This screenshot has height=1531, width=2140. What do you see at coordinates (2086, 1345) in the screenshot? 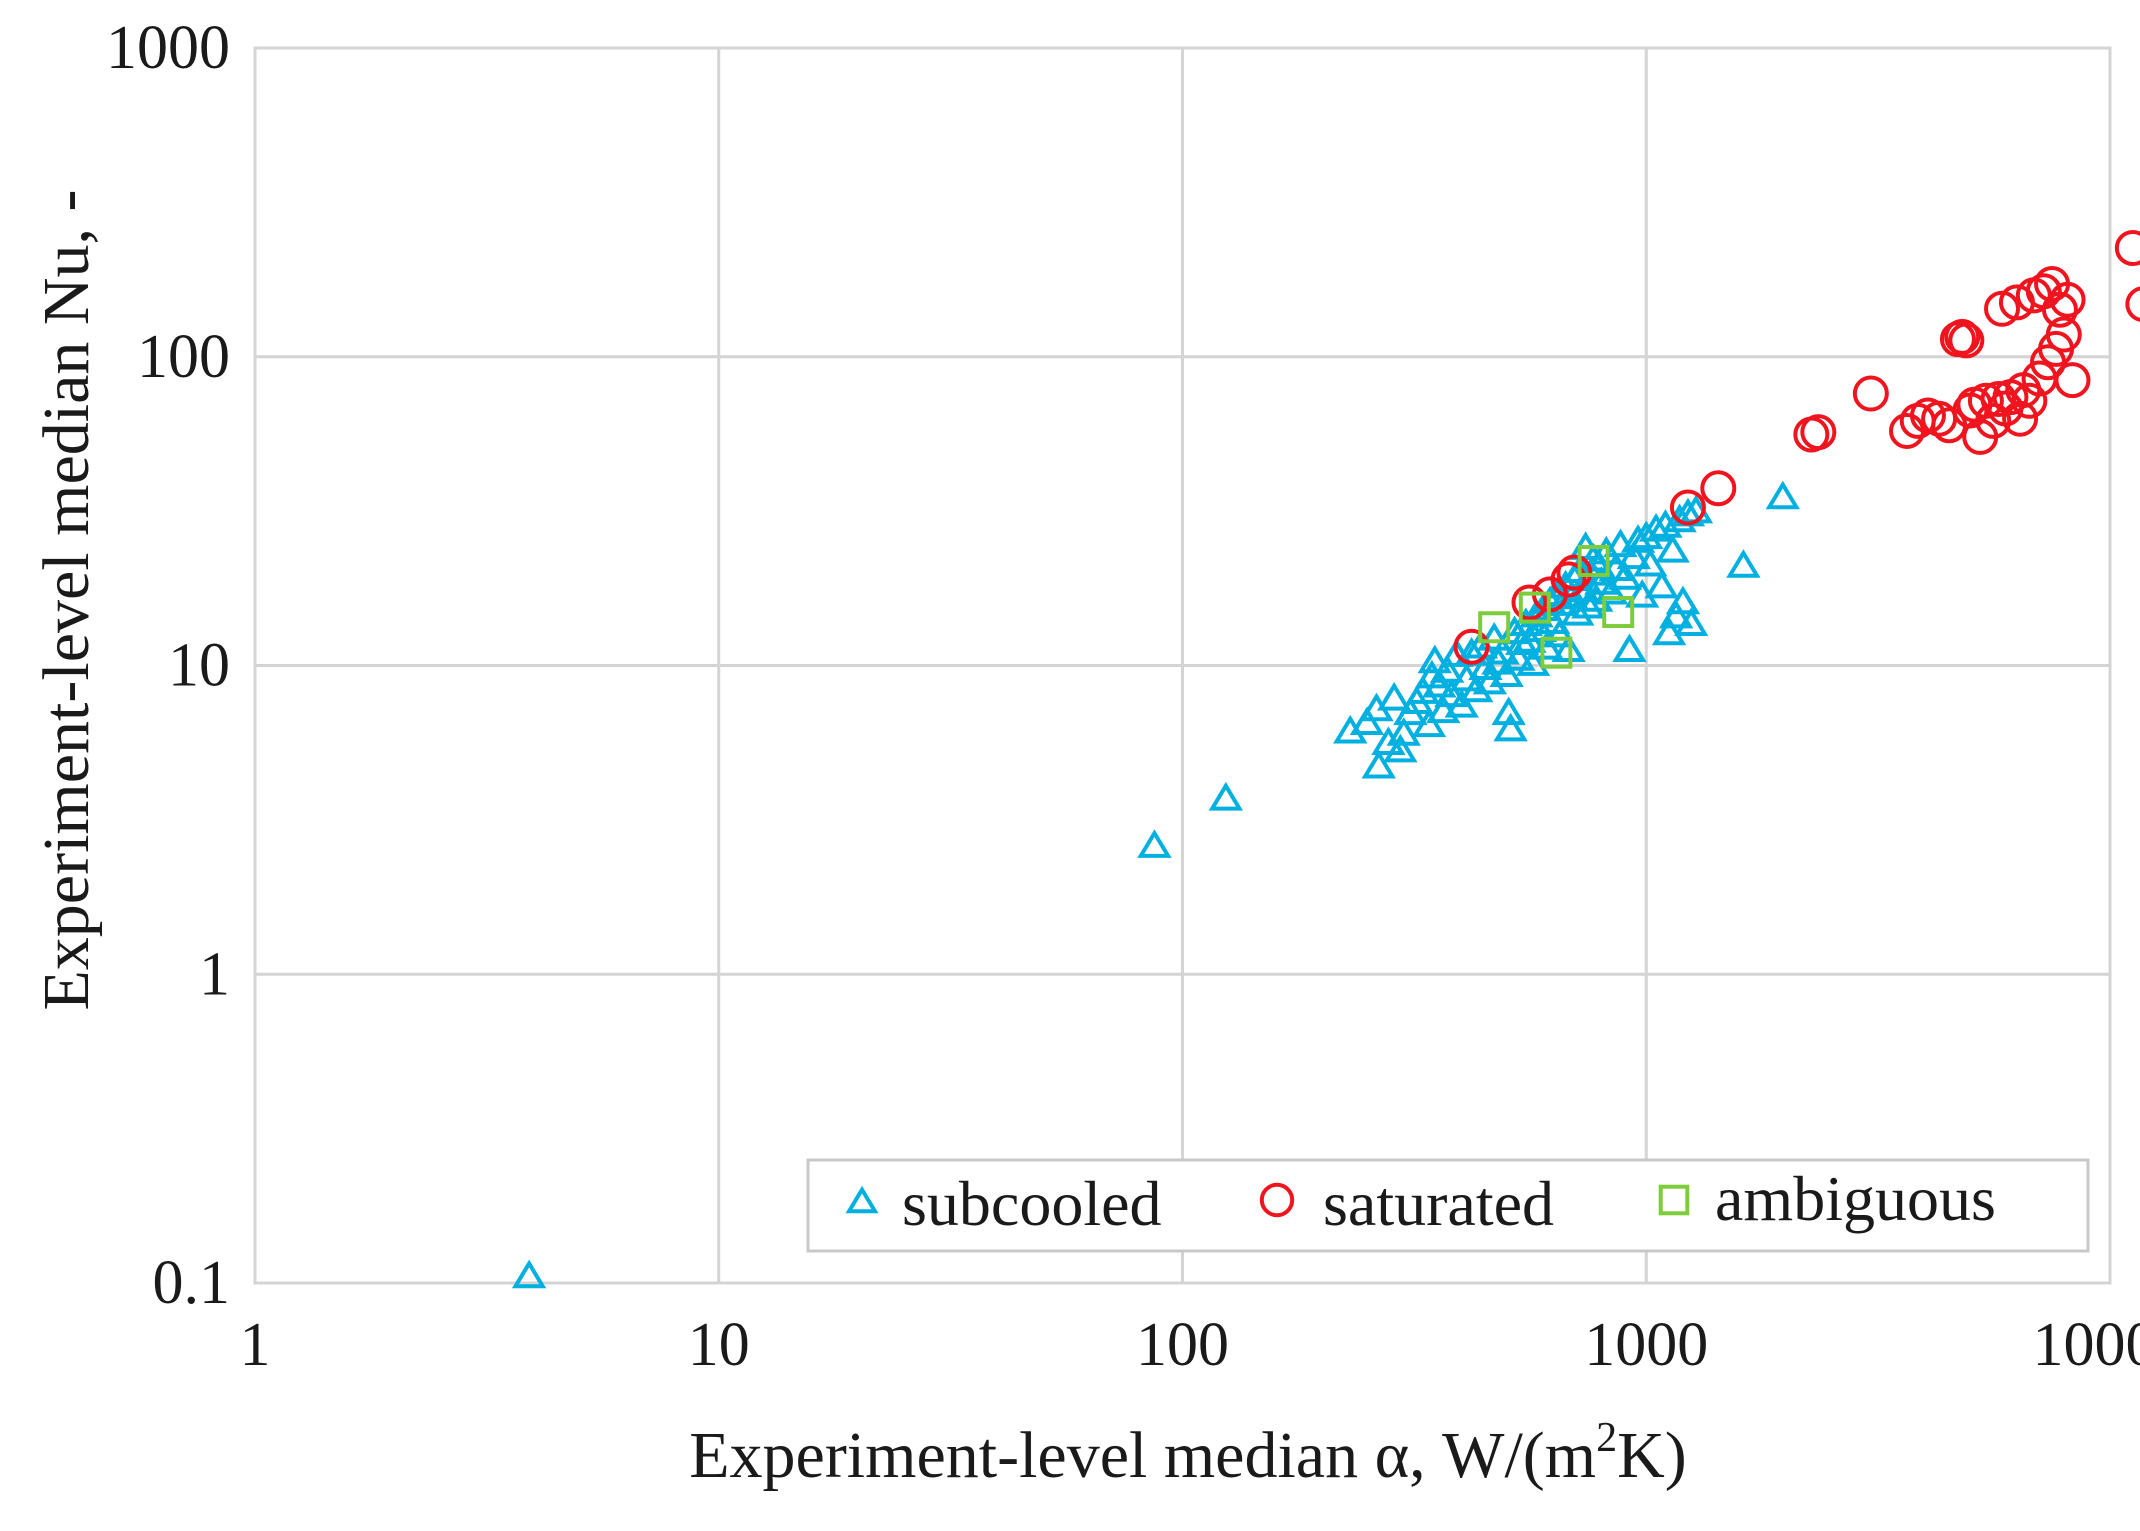
I see `x-tick-label: 10000` at bounding box center [2086, 1345].